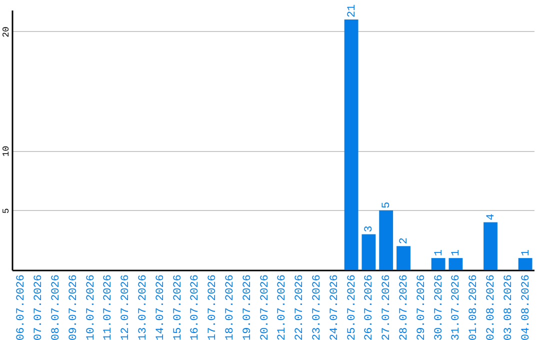 This screenshot has width=540, height=340. What do you see at coordinates (91, 307) in the screenshot?
I see `x-tick-label: 10.07.2026` at bounding box center [91, 307].